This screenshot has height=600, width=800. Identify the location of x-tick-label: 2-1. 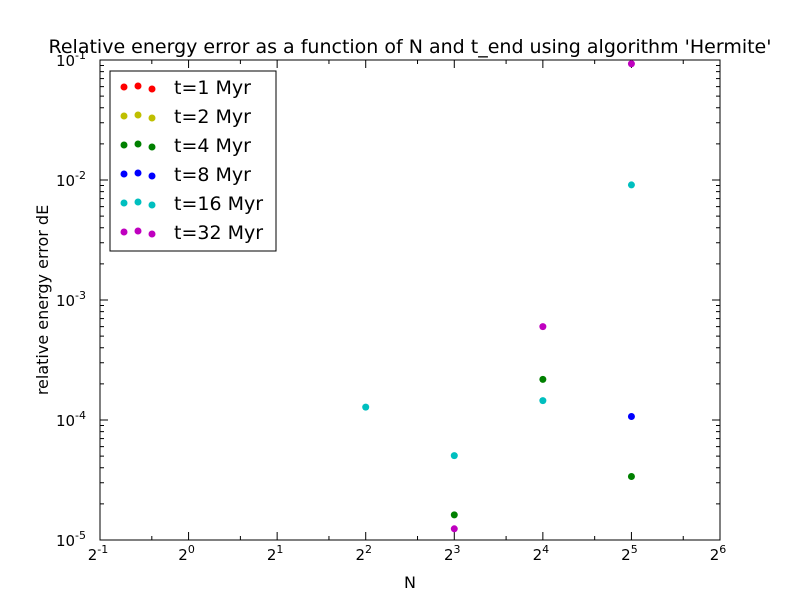
(98, 553).